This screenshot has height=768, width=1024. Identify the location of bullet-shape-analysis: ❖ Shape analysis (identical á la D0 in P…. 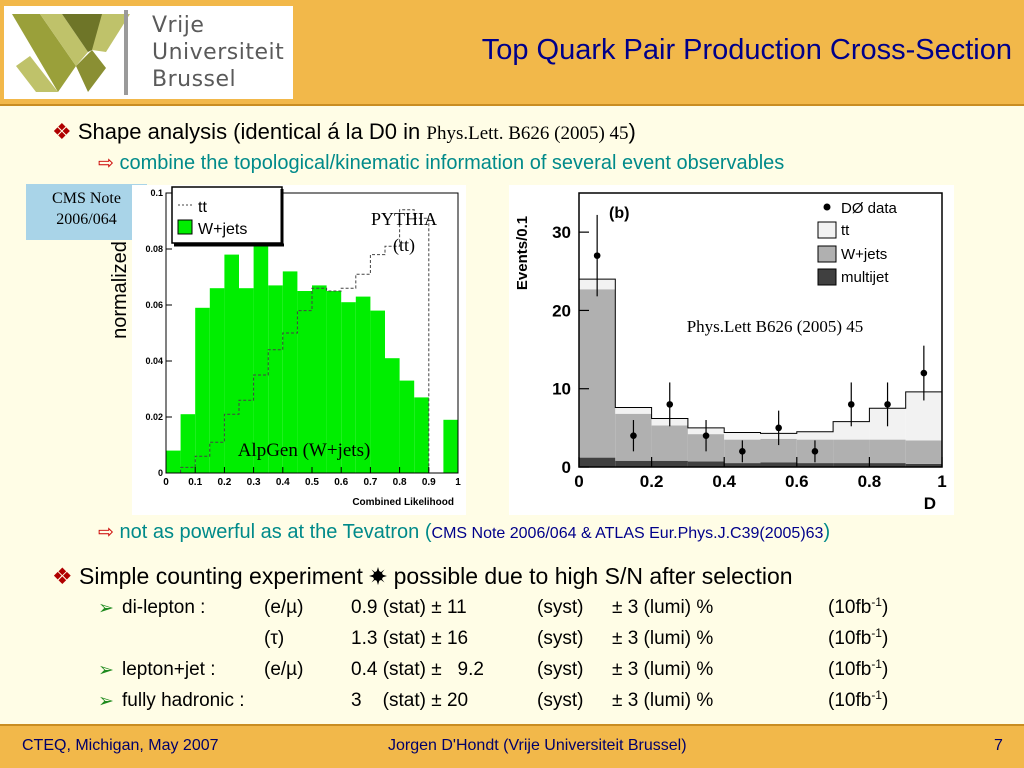
(344, 132).